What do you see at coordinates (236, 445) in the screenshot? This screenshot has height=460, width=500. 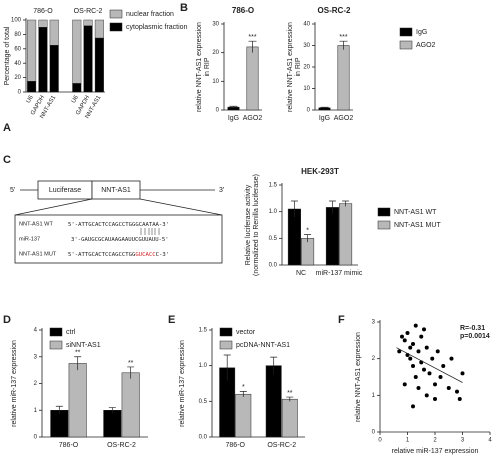 I see `x-tick-label: 786-O` at bounding box center [236, 445].